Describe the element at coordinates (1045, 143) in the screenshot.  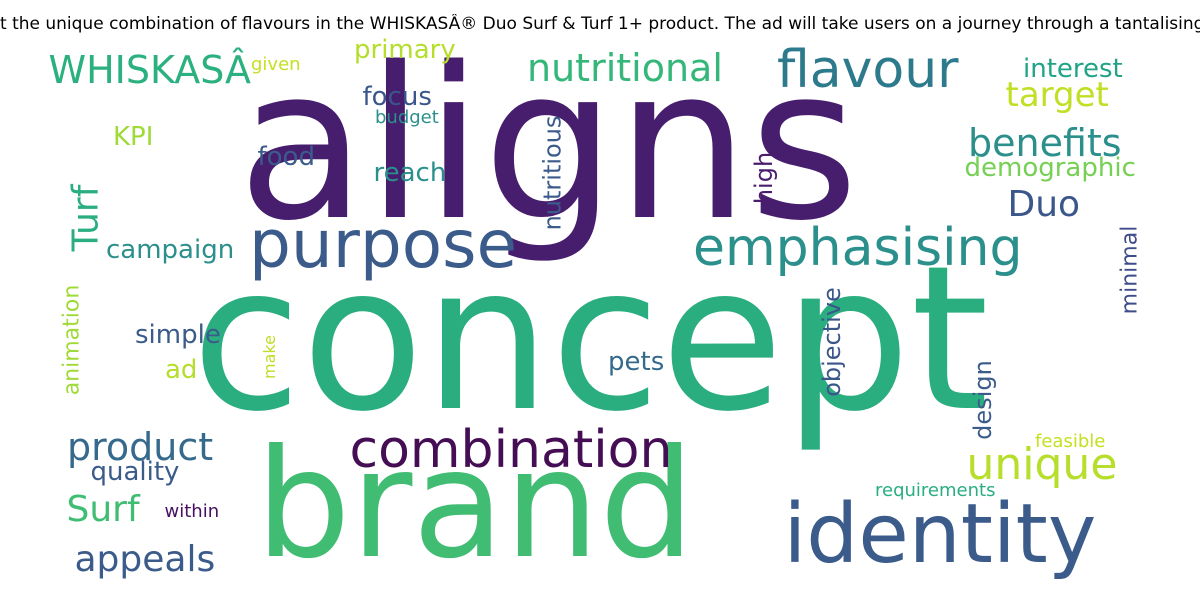
I see `word-cloud-term: benefits` at that location.